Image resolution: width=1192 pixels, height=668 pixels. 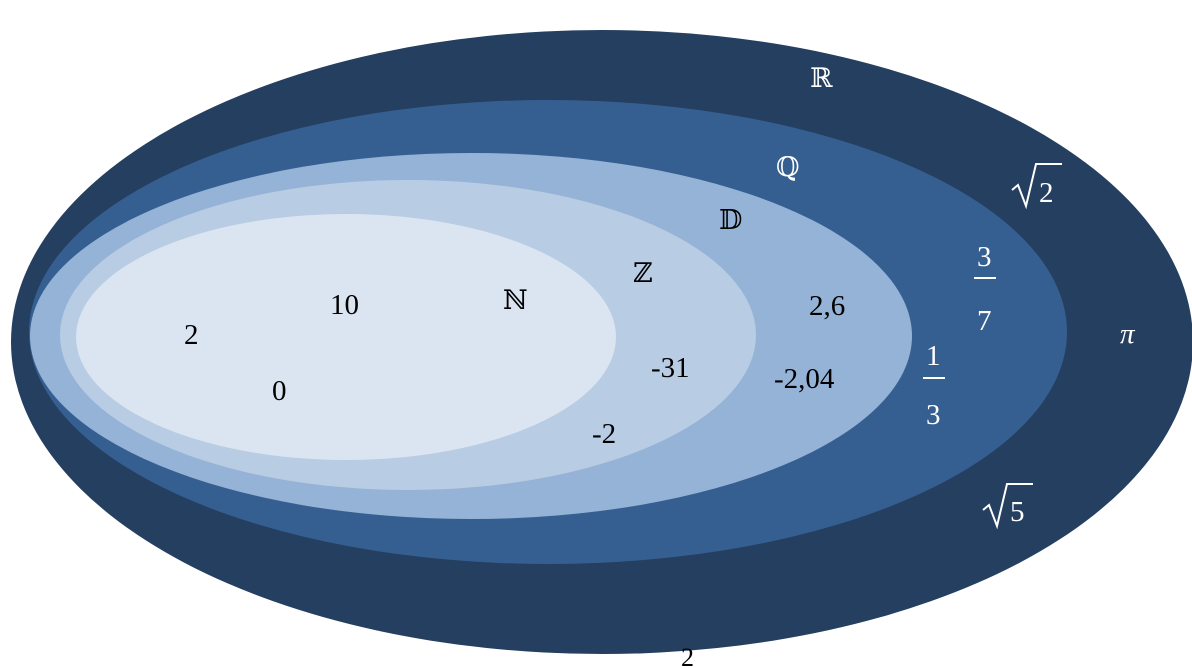 What do you see at coordinates (604, 434) in the screenshot?
I see `integer-value: -2` at bounding box center [604, 434].